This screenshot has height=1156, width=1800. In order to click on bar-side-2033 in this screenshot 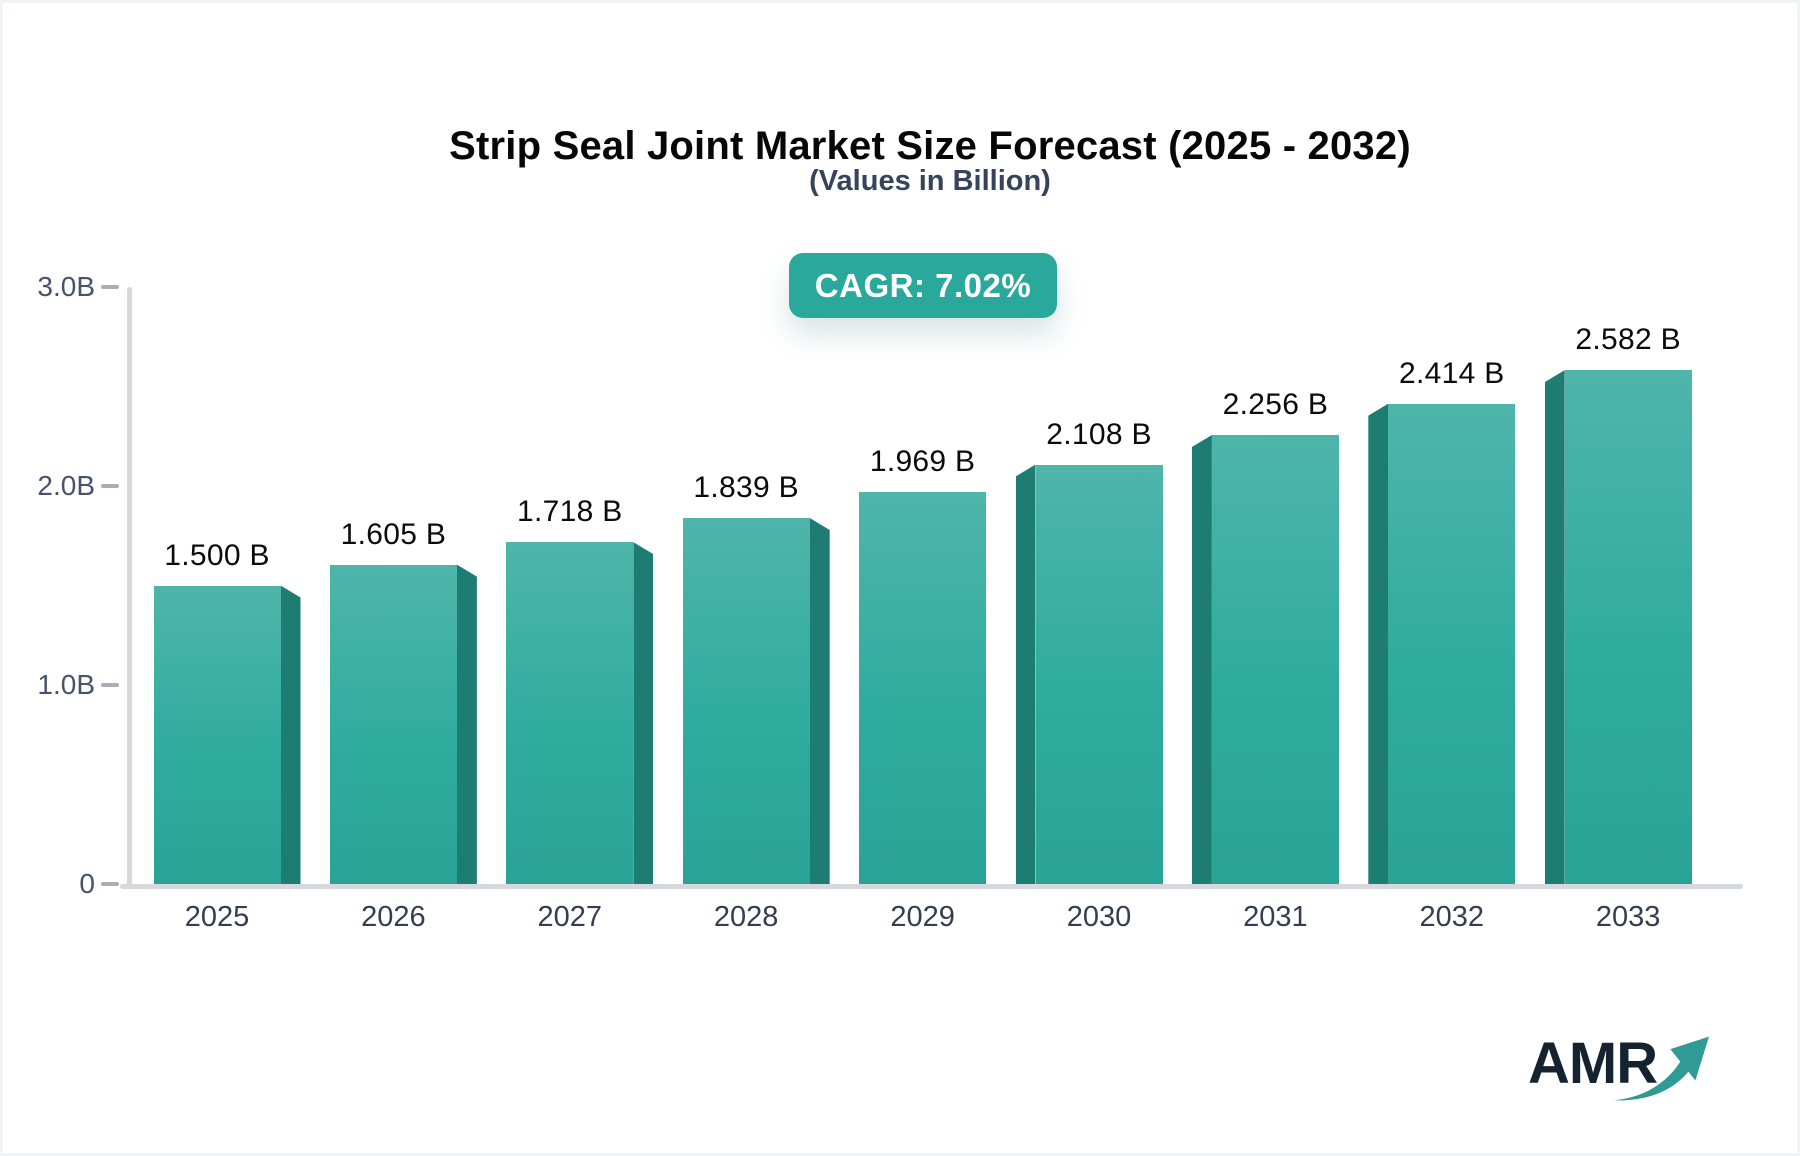, I will do `click(1554, 627)`.